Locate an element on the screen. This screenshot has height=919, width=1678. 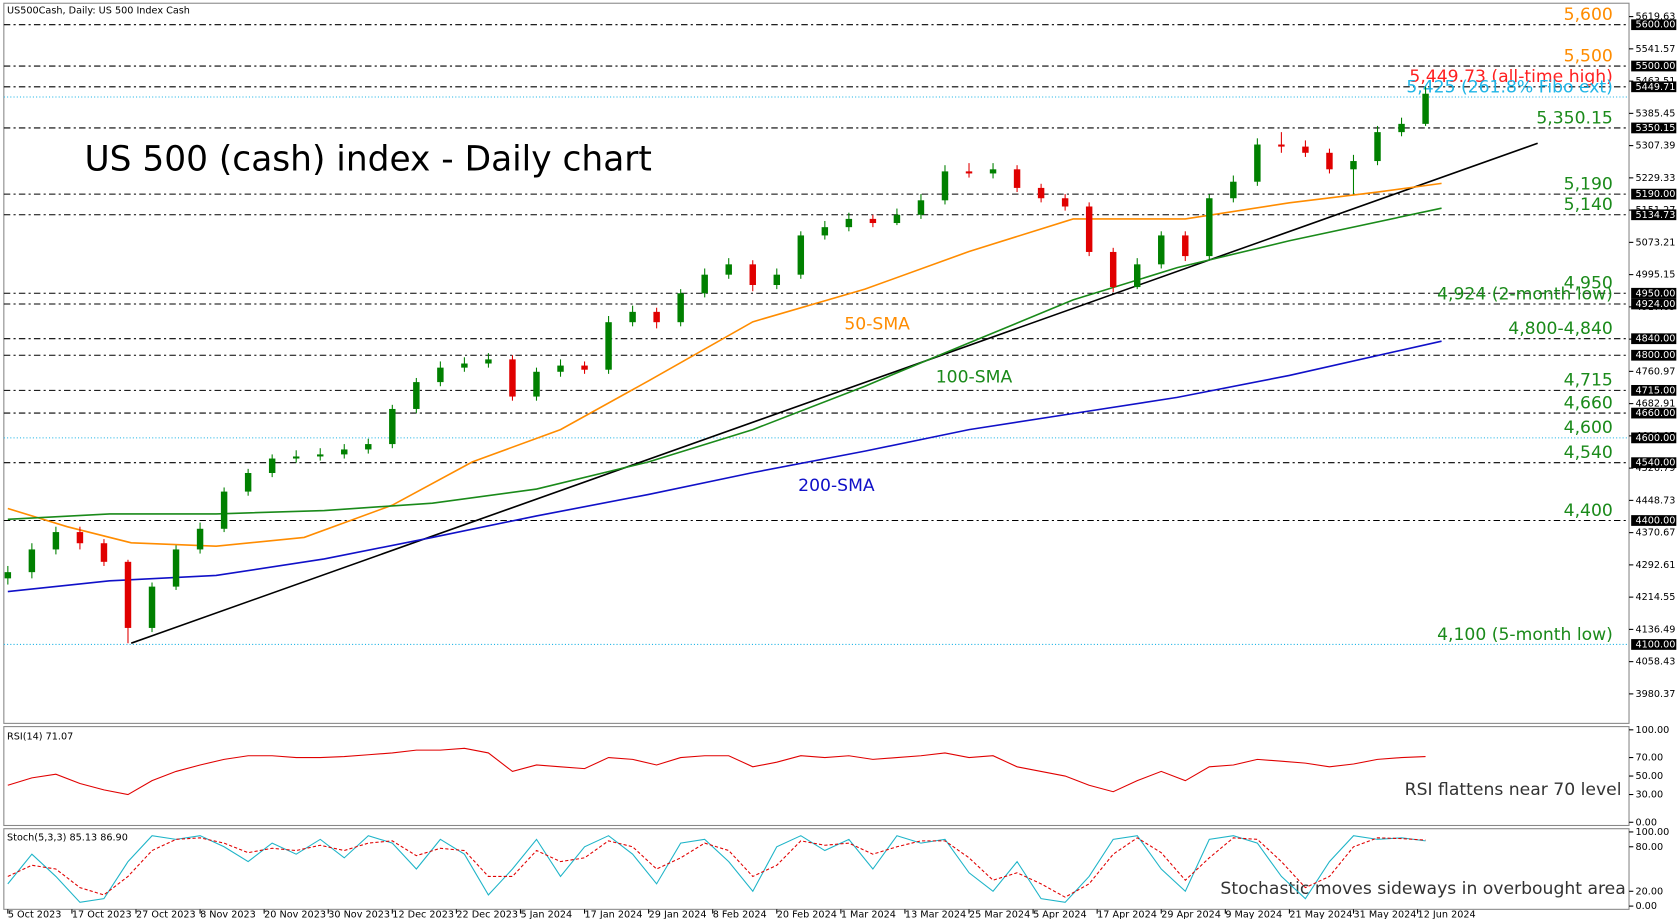
x-tick-label: 20 Nov 2023 is located at coordinates (295, 914).